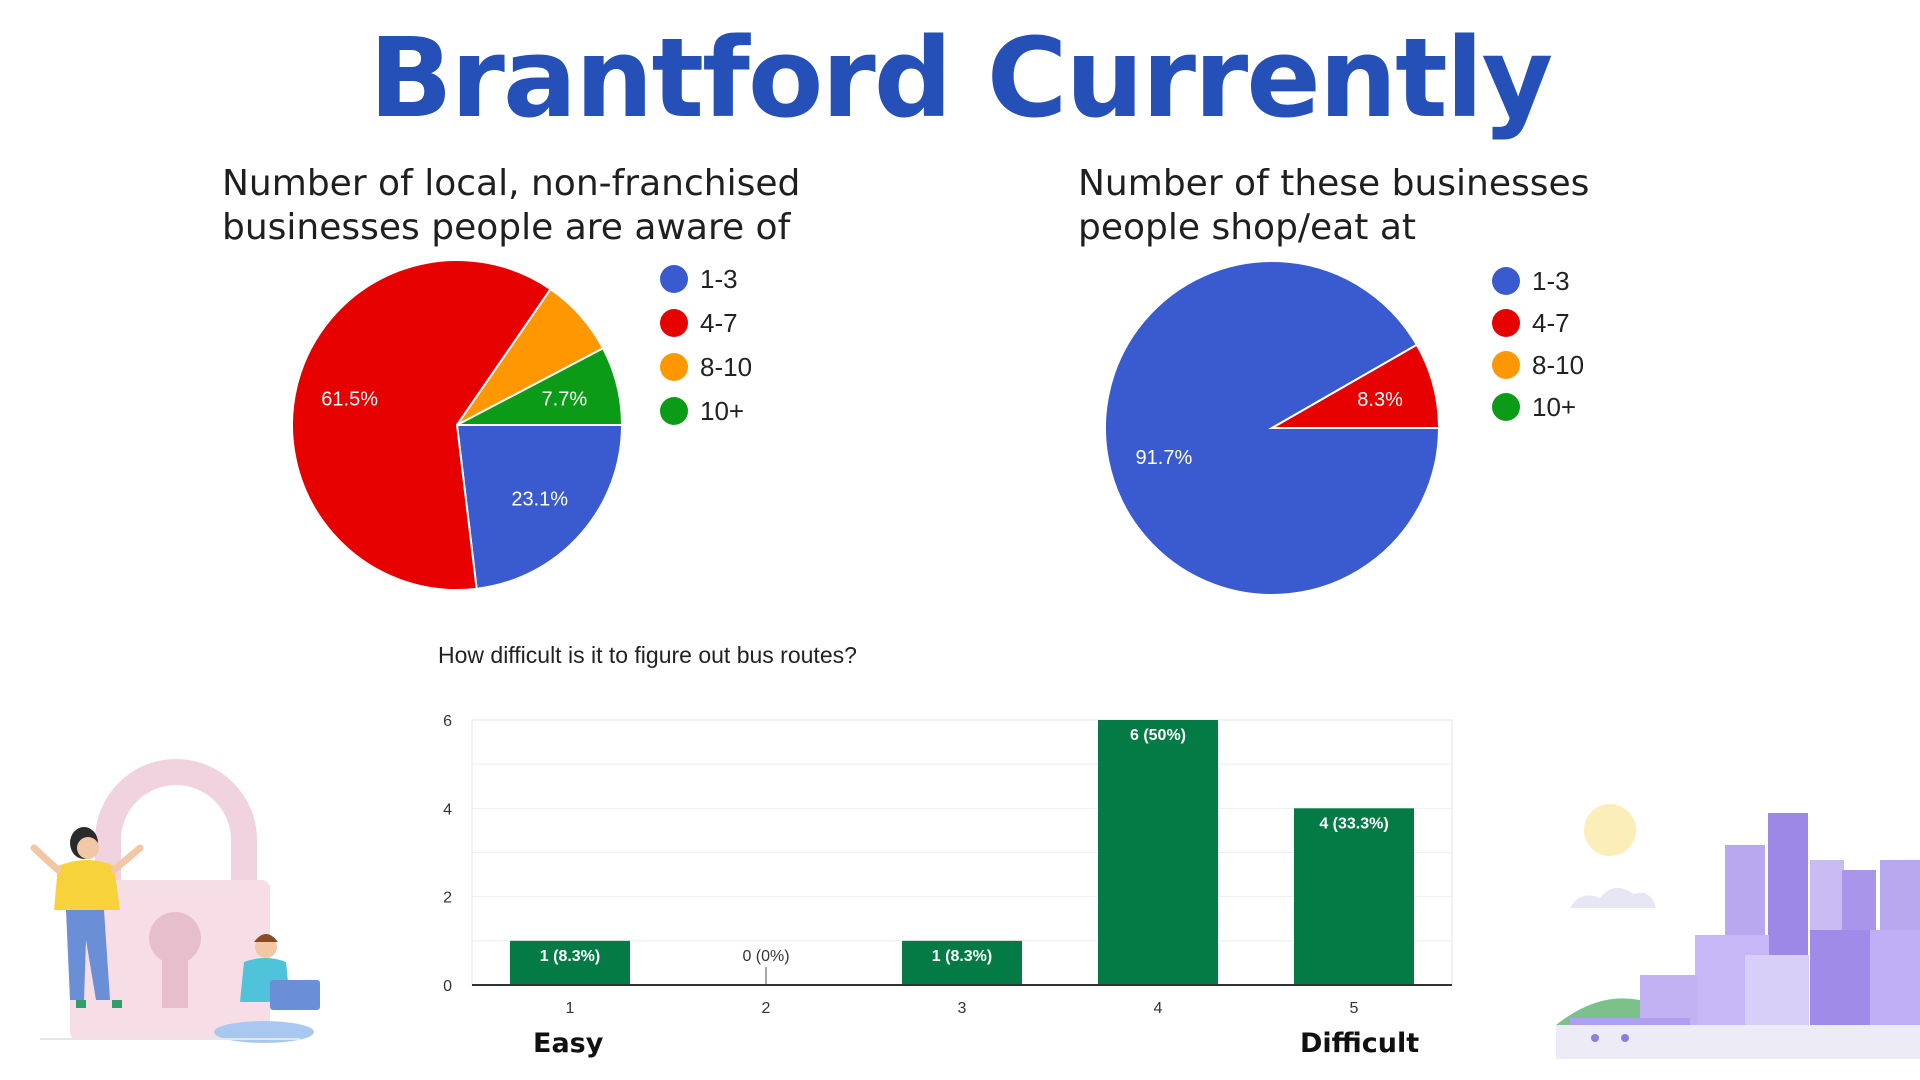  What do you see at coordinates (1353, 823) in the screenshot?
I see `bar-data-label-5: 4 (33.3%)` at bounding box center [1353, 823].